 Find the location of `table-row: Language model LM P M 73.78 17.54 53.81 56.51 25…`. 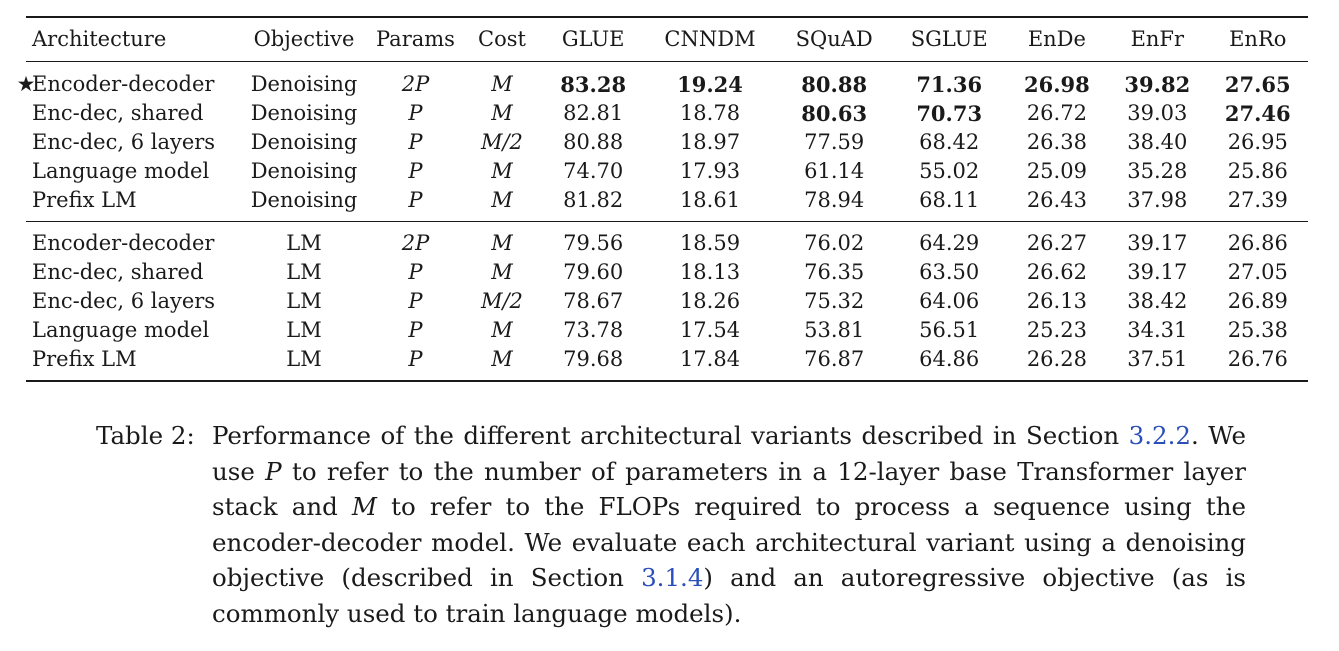

table-row: Language model LM P M 73.78 17.54 53.81 56.51 25… is located at coordinates (667, 330).